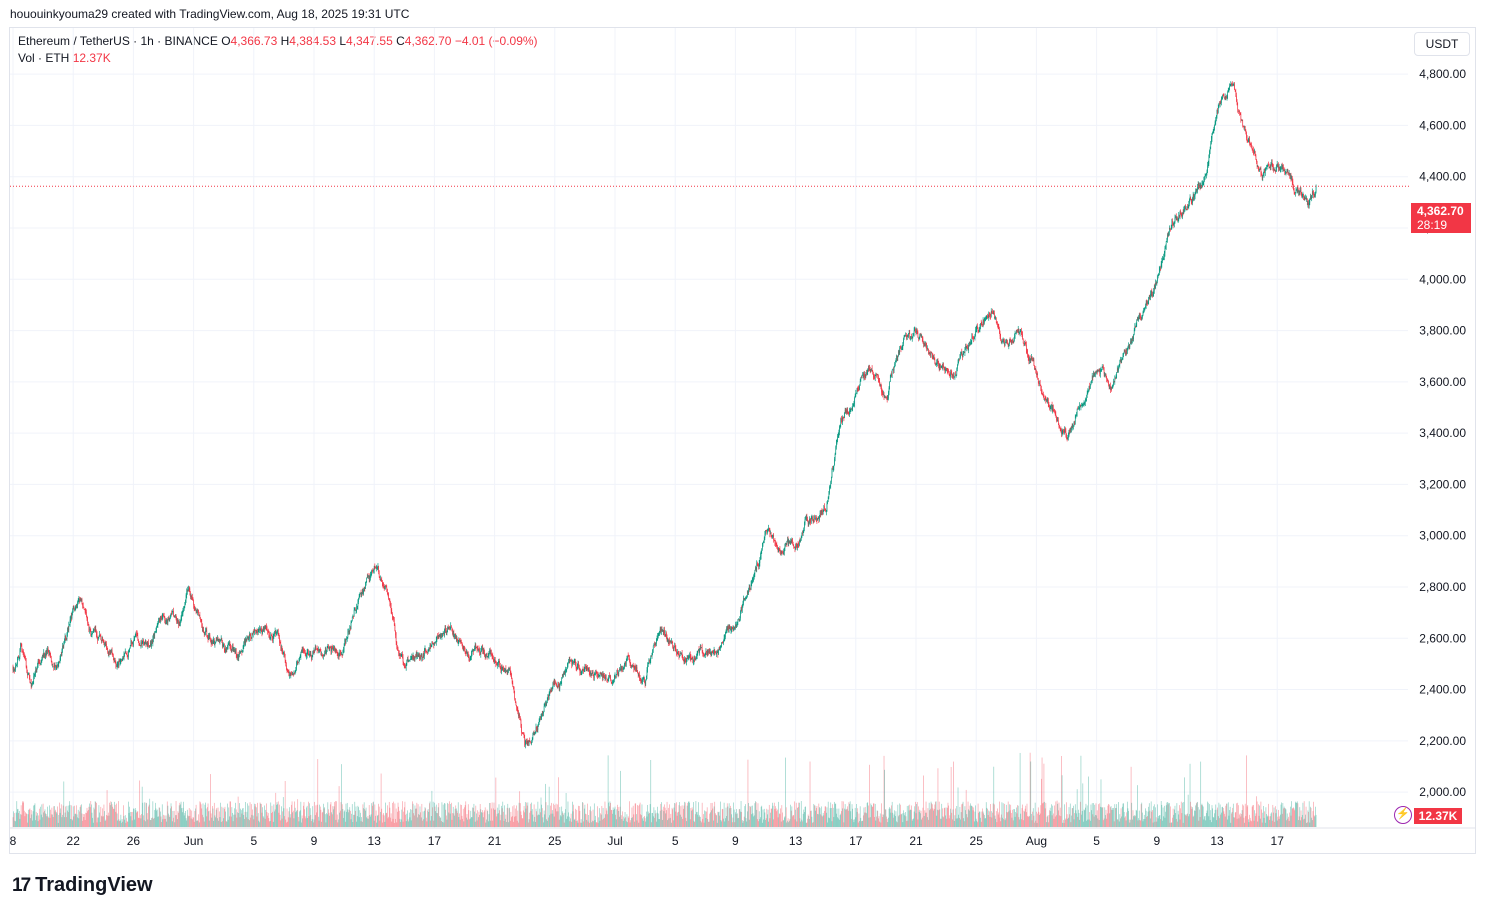  What do you see at coordinates (44, 58) in the screenshot?
I see `volume-label: Vol · ETH` at bounding box center [44, 58].